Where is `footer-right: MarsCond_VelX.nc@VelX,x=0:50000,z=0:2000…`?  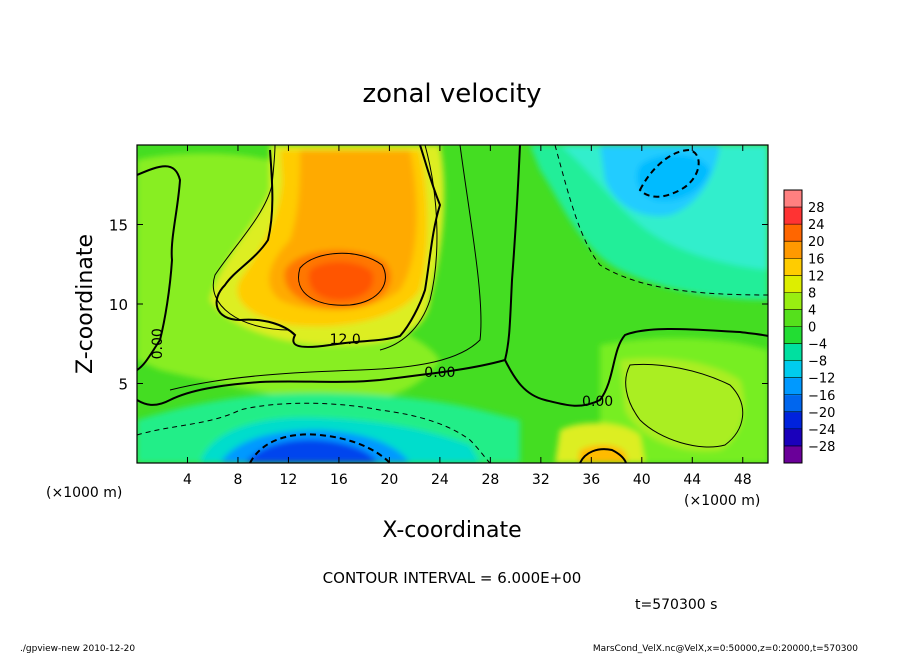
footer-right: MarsCond_VelX.nc@VelX,x=0:50000,z=0:2000… is located at coordinates (725, 649).